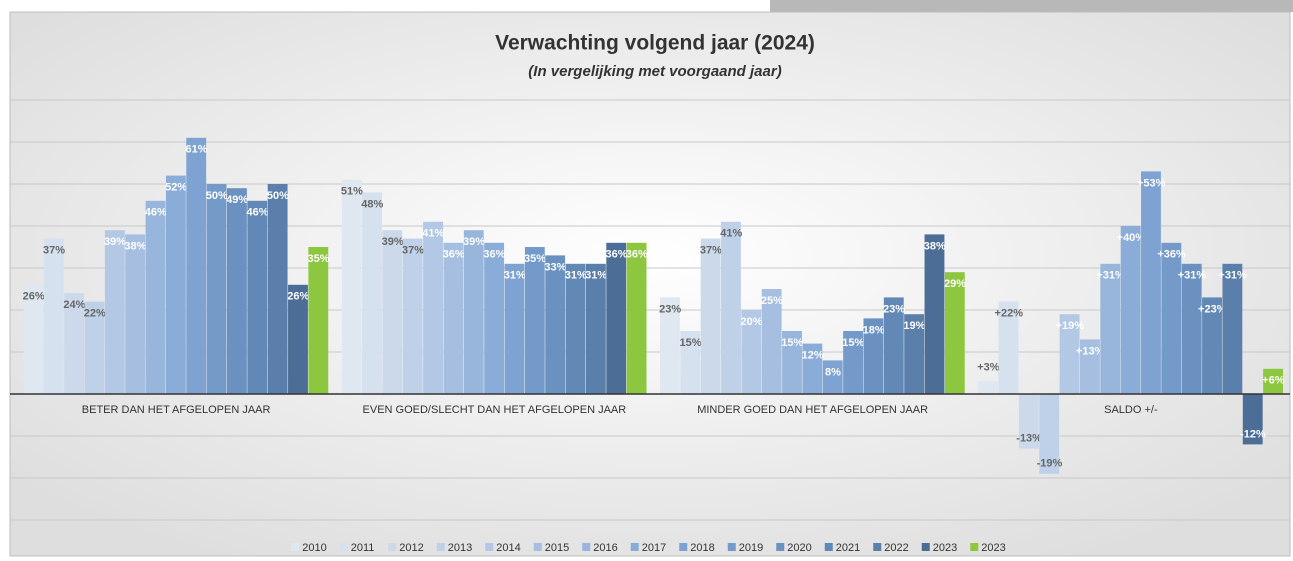 This screenshot has width=1293, height=561. Describe the element at coordinates (772, 301) in the screenshot. I see `data-label: 25%` at that location.